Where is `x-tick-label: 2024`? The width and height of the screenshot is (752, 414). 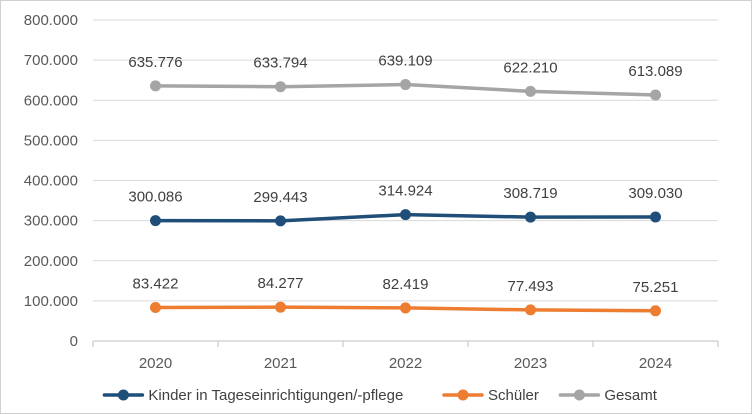
x-tick-label: 2024 is located at coordinates (655, 363).